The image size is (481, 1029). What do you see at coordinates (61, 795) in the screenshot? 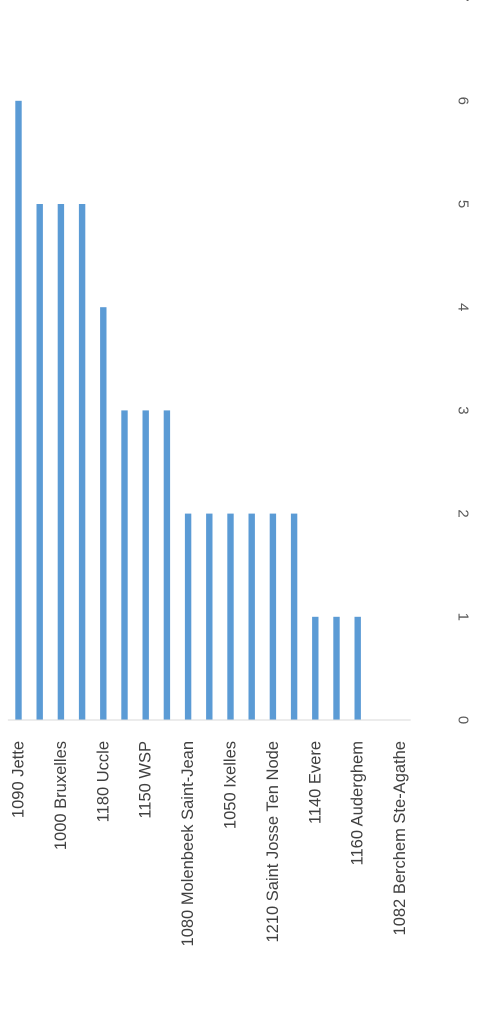
I see `category-label: 1000 Bruxelles` at bounding box center [61, 795].